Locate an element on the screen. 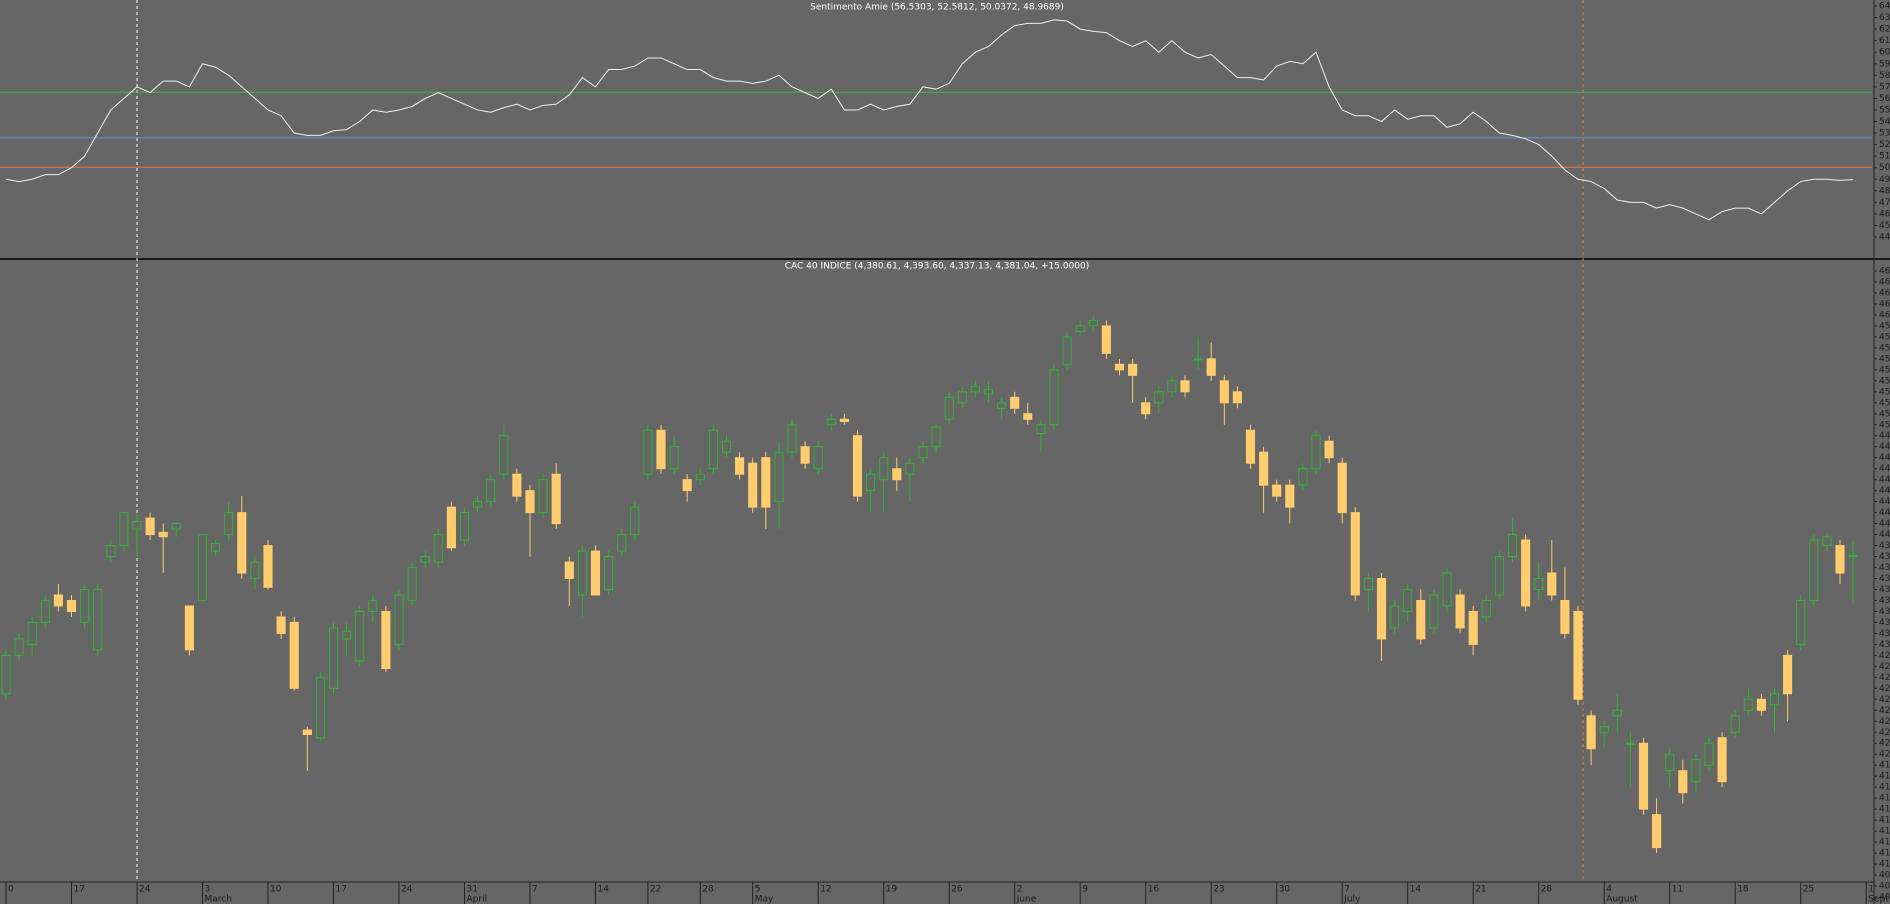 Image resolution: width=1890 pixels, height=904 pixels. y-tick-label: 49 is located at coordinates (1884, 180).